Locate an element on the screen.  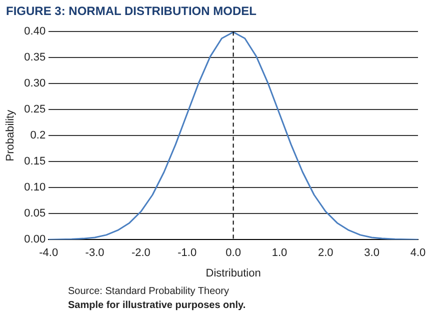
y-tick-label: 0.00 is located at coordinates (35, 240).